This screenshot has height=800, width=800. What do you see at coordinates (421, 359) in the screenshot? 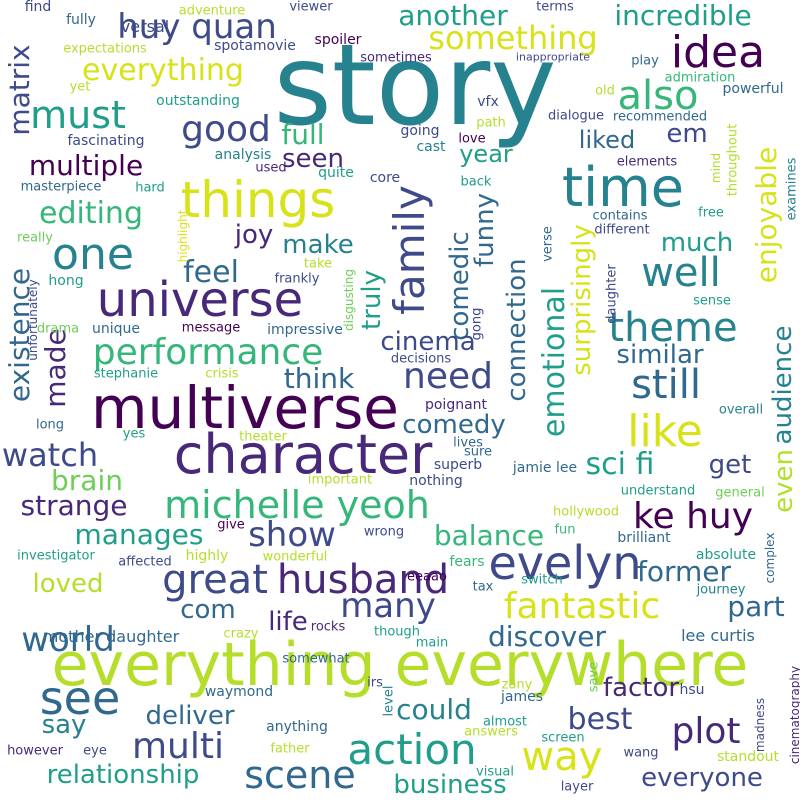
I see `word-decisions: decisions` at bounding box center [421, 359].